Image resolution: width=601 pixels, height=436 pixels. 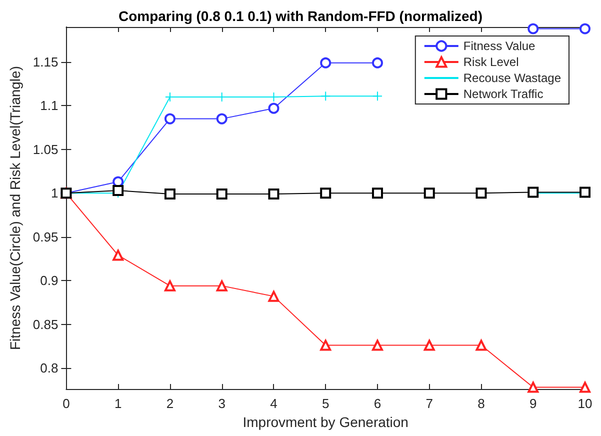 I want to click on x-tick-label: 9, so click(x=533, y=403).